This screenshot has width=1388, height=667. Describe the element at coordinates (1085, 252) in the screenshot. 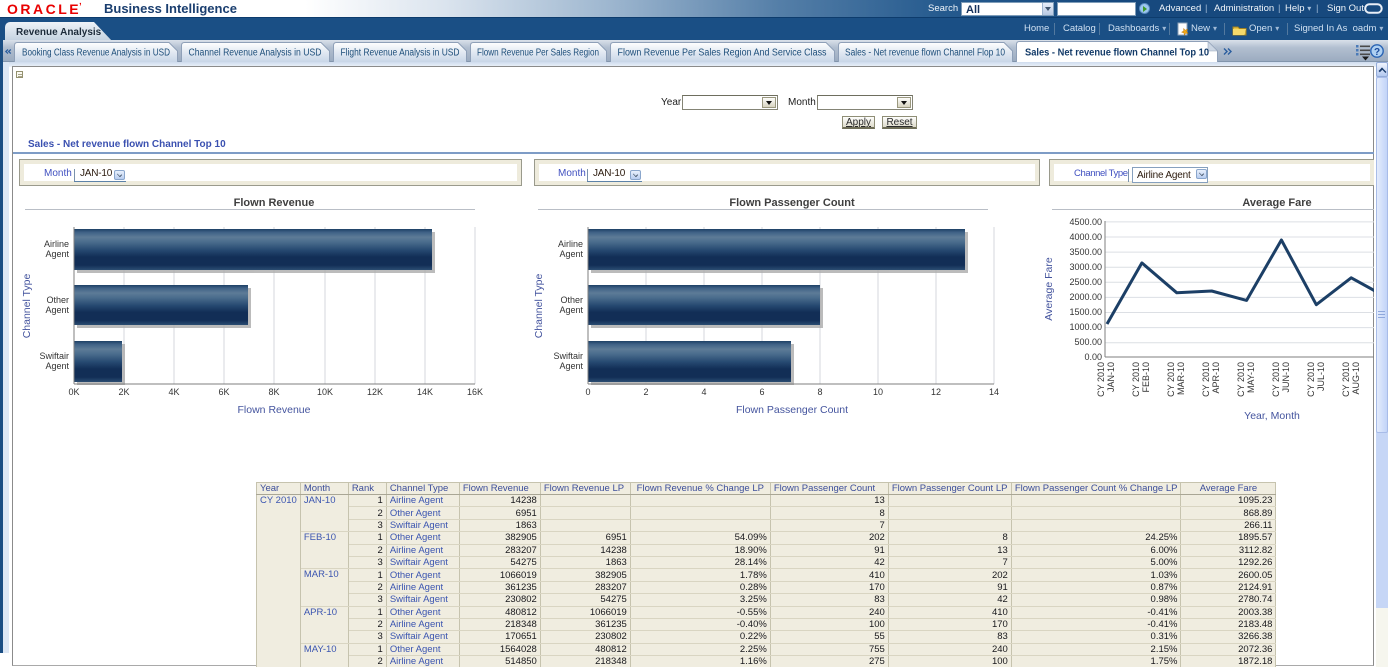

I see `svg-text: 3500.00` at that location.